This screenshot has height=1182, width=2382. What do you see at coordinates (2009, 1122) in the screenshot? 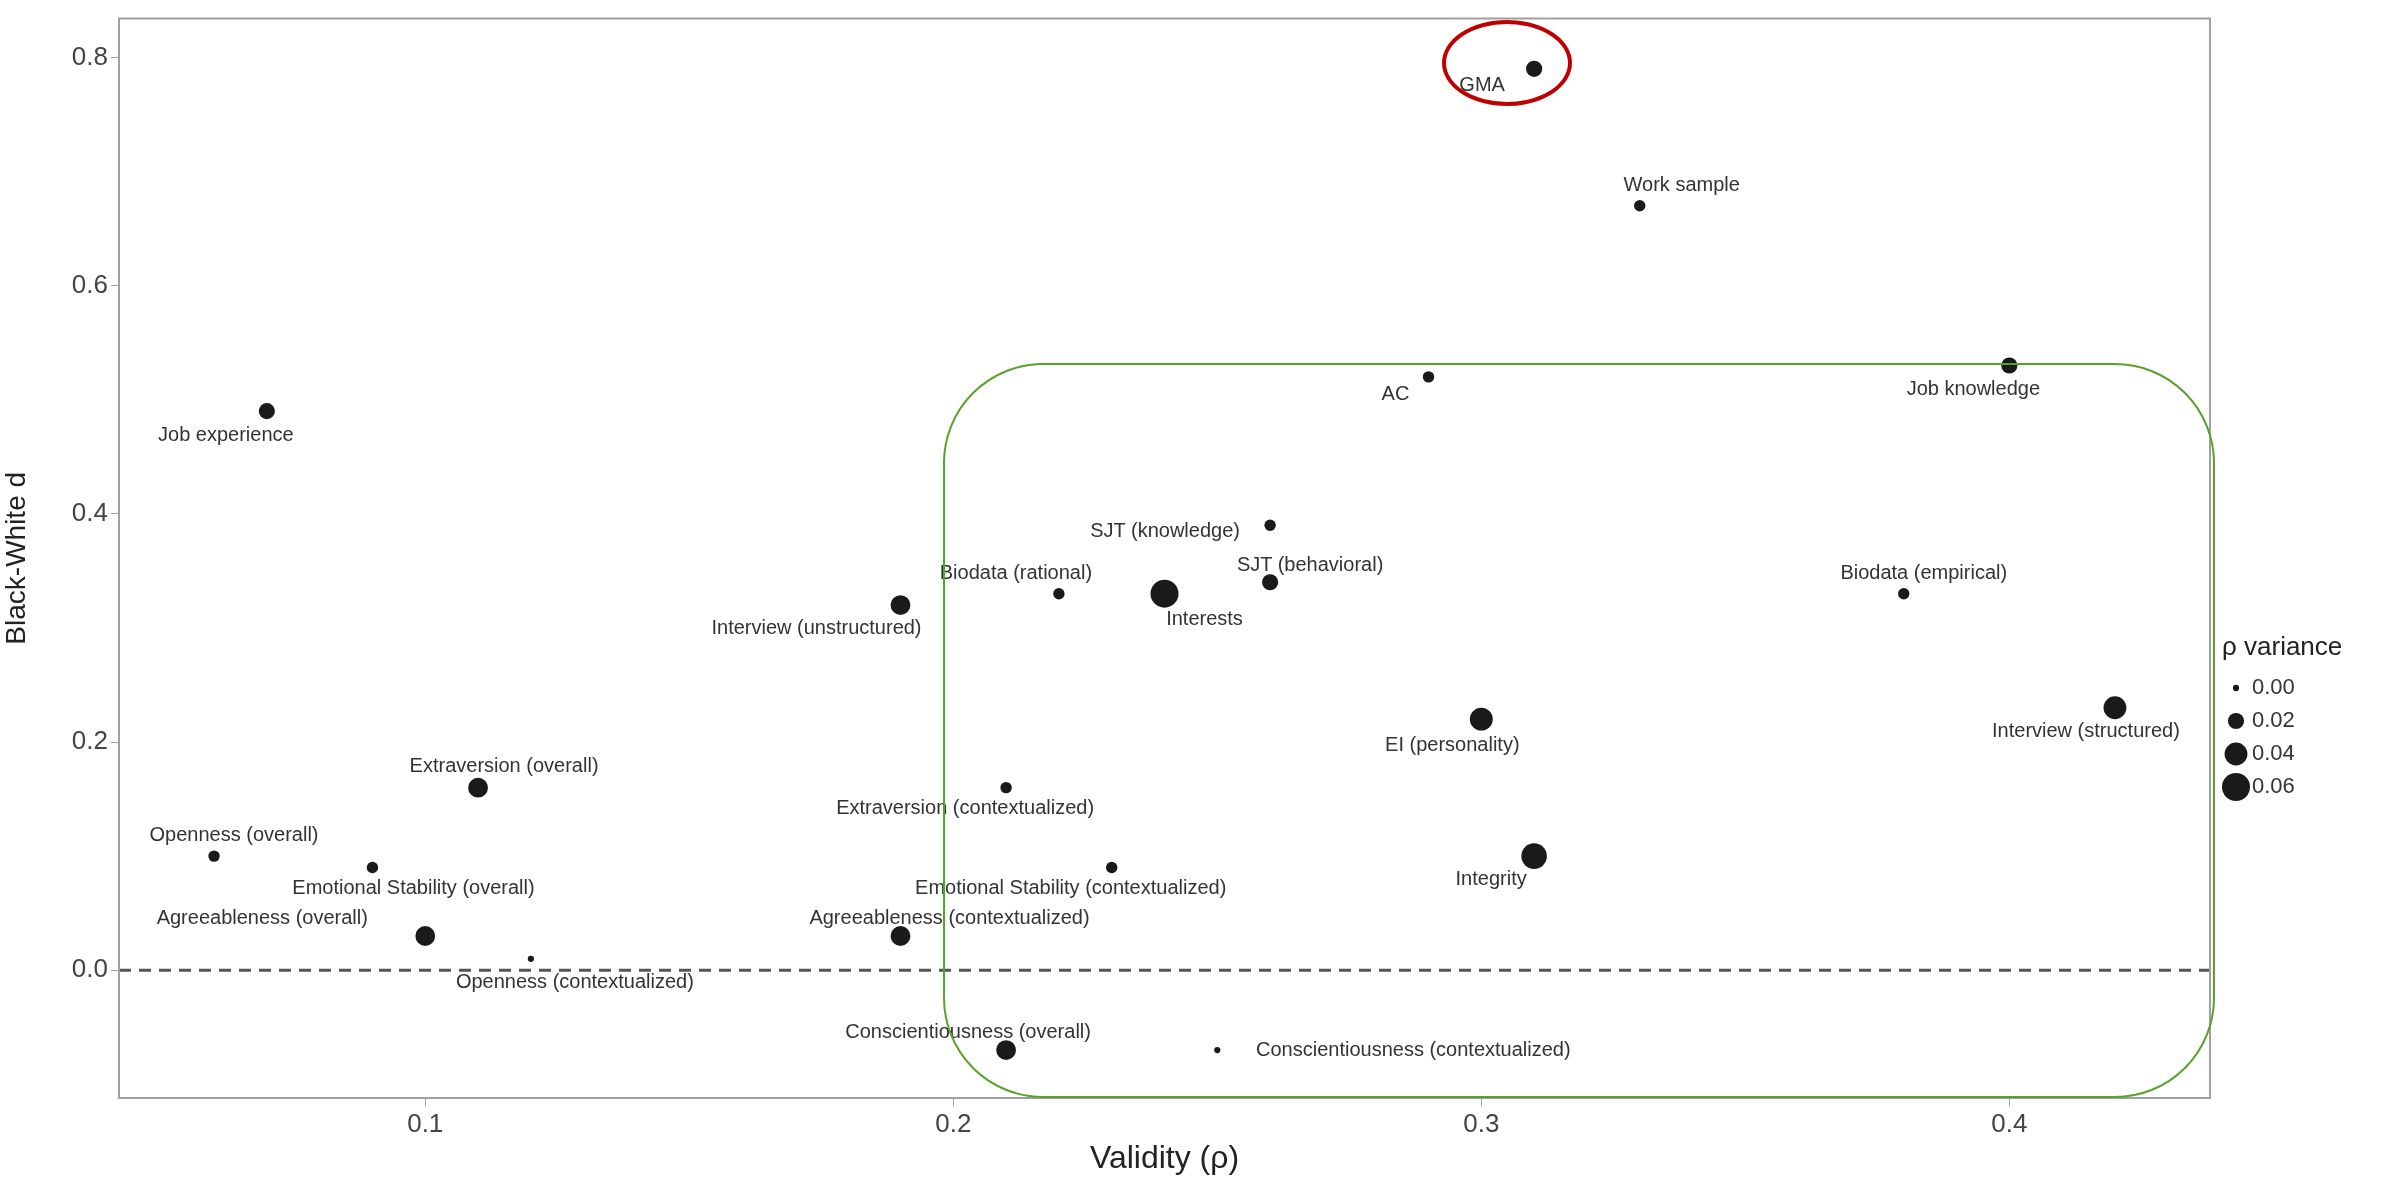
I see `x-tick-label: 0.4` at bounding box center [2009, 1122].